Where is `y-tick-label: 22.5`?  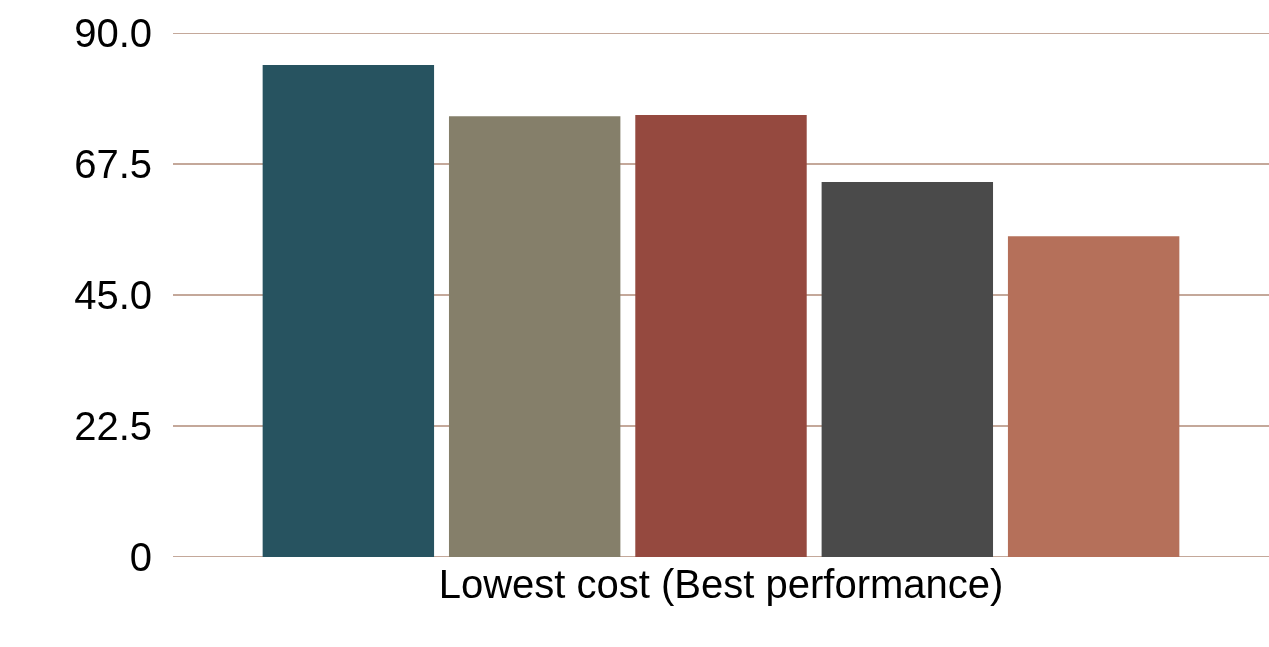
y-tick-label: 22.5 is located at coordinates (113, 426).